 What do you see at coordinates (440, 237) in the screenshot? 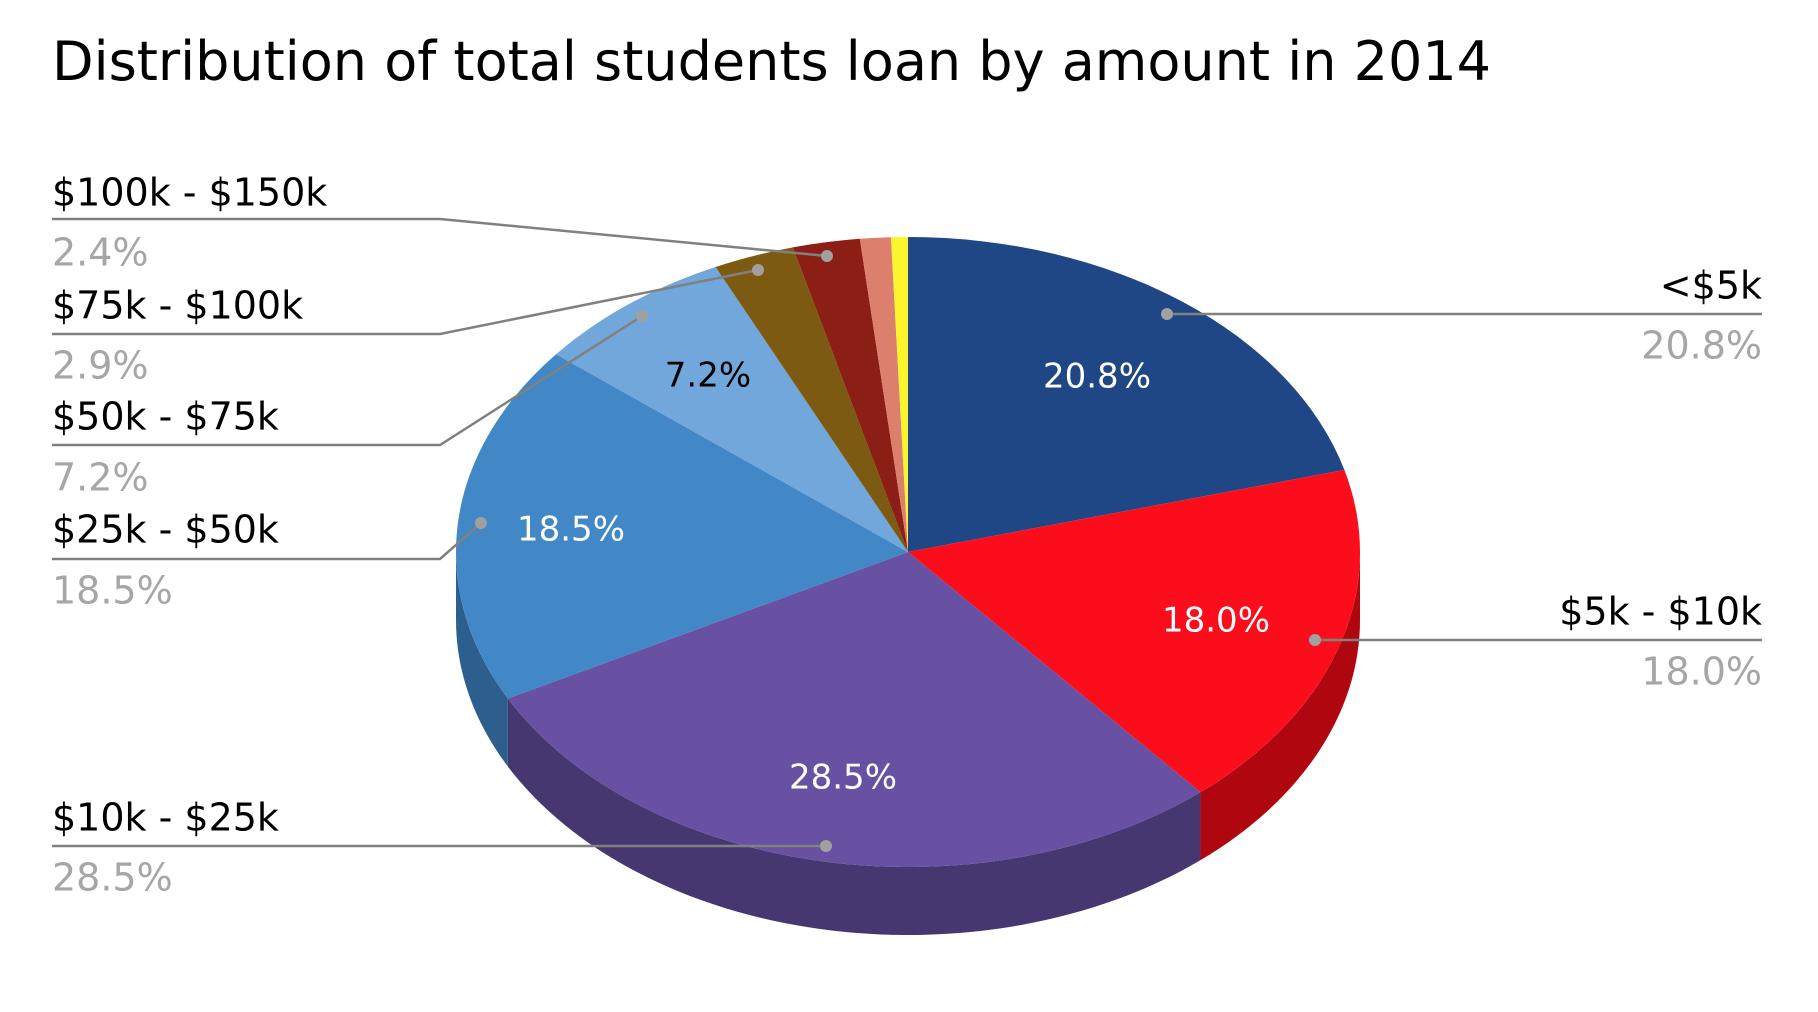
I see `leader-line-100k-150k` at bounding box center [440, 237].